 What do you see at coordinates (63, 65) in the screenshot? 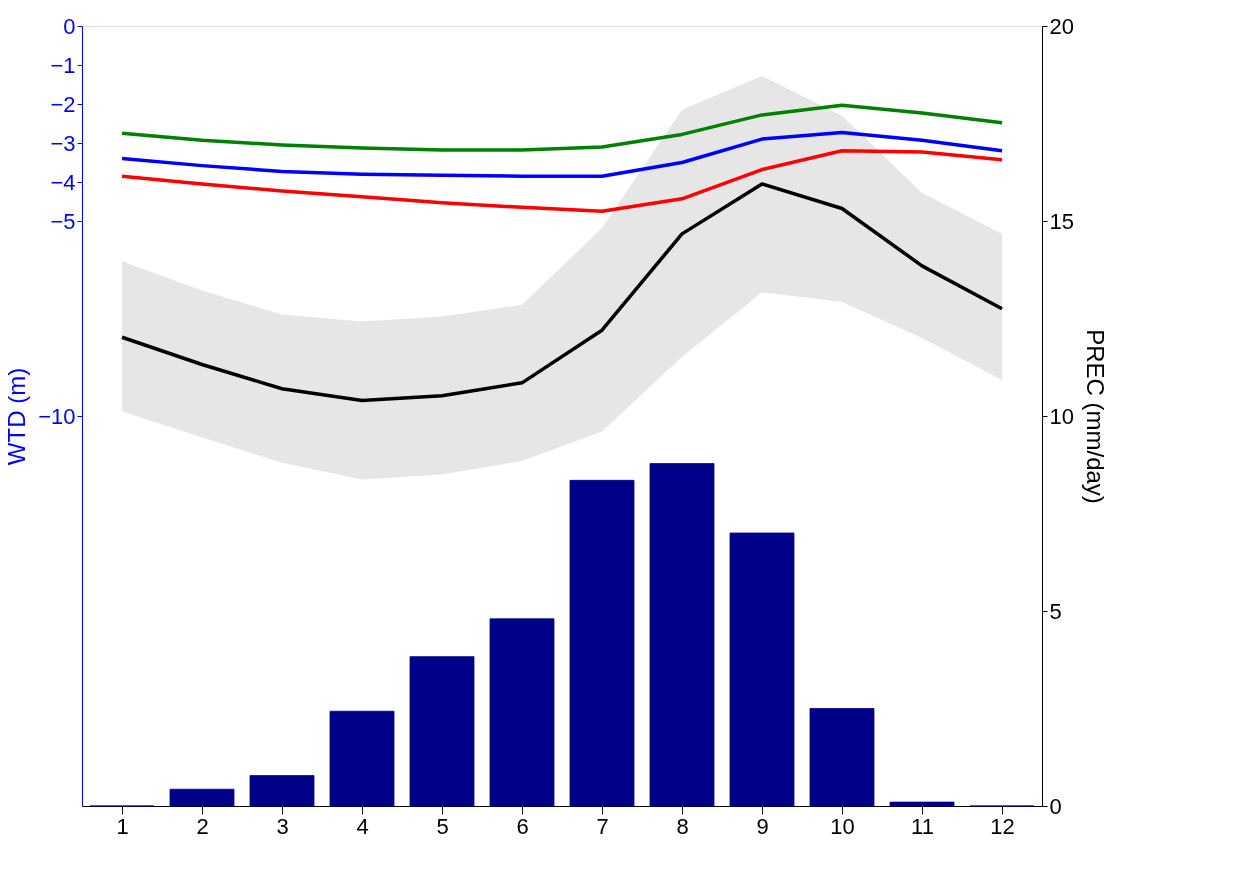
I see `y-tick-label: −1` at bounding box center [63, 65].